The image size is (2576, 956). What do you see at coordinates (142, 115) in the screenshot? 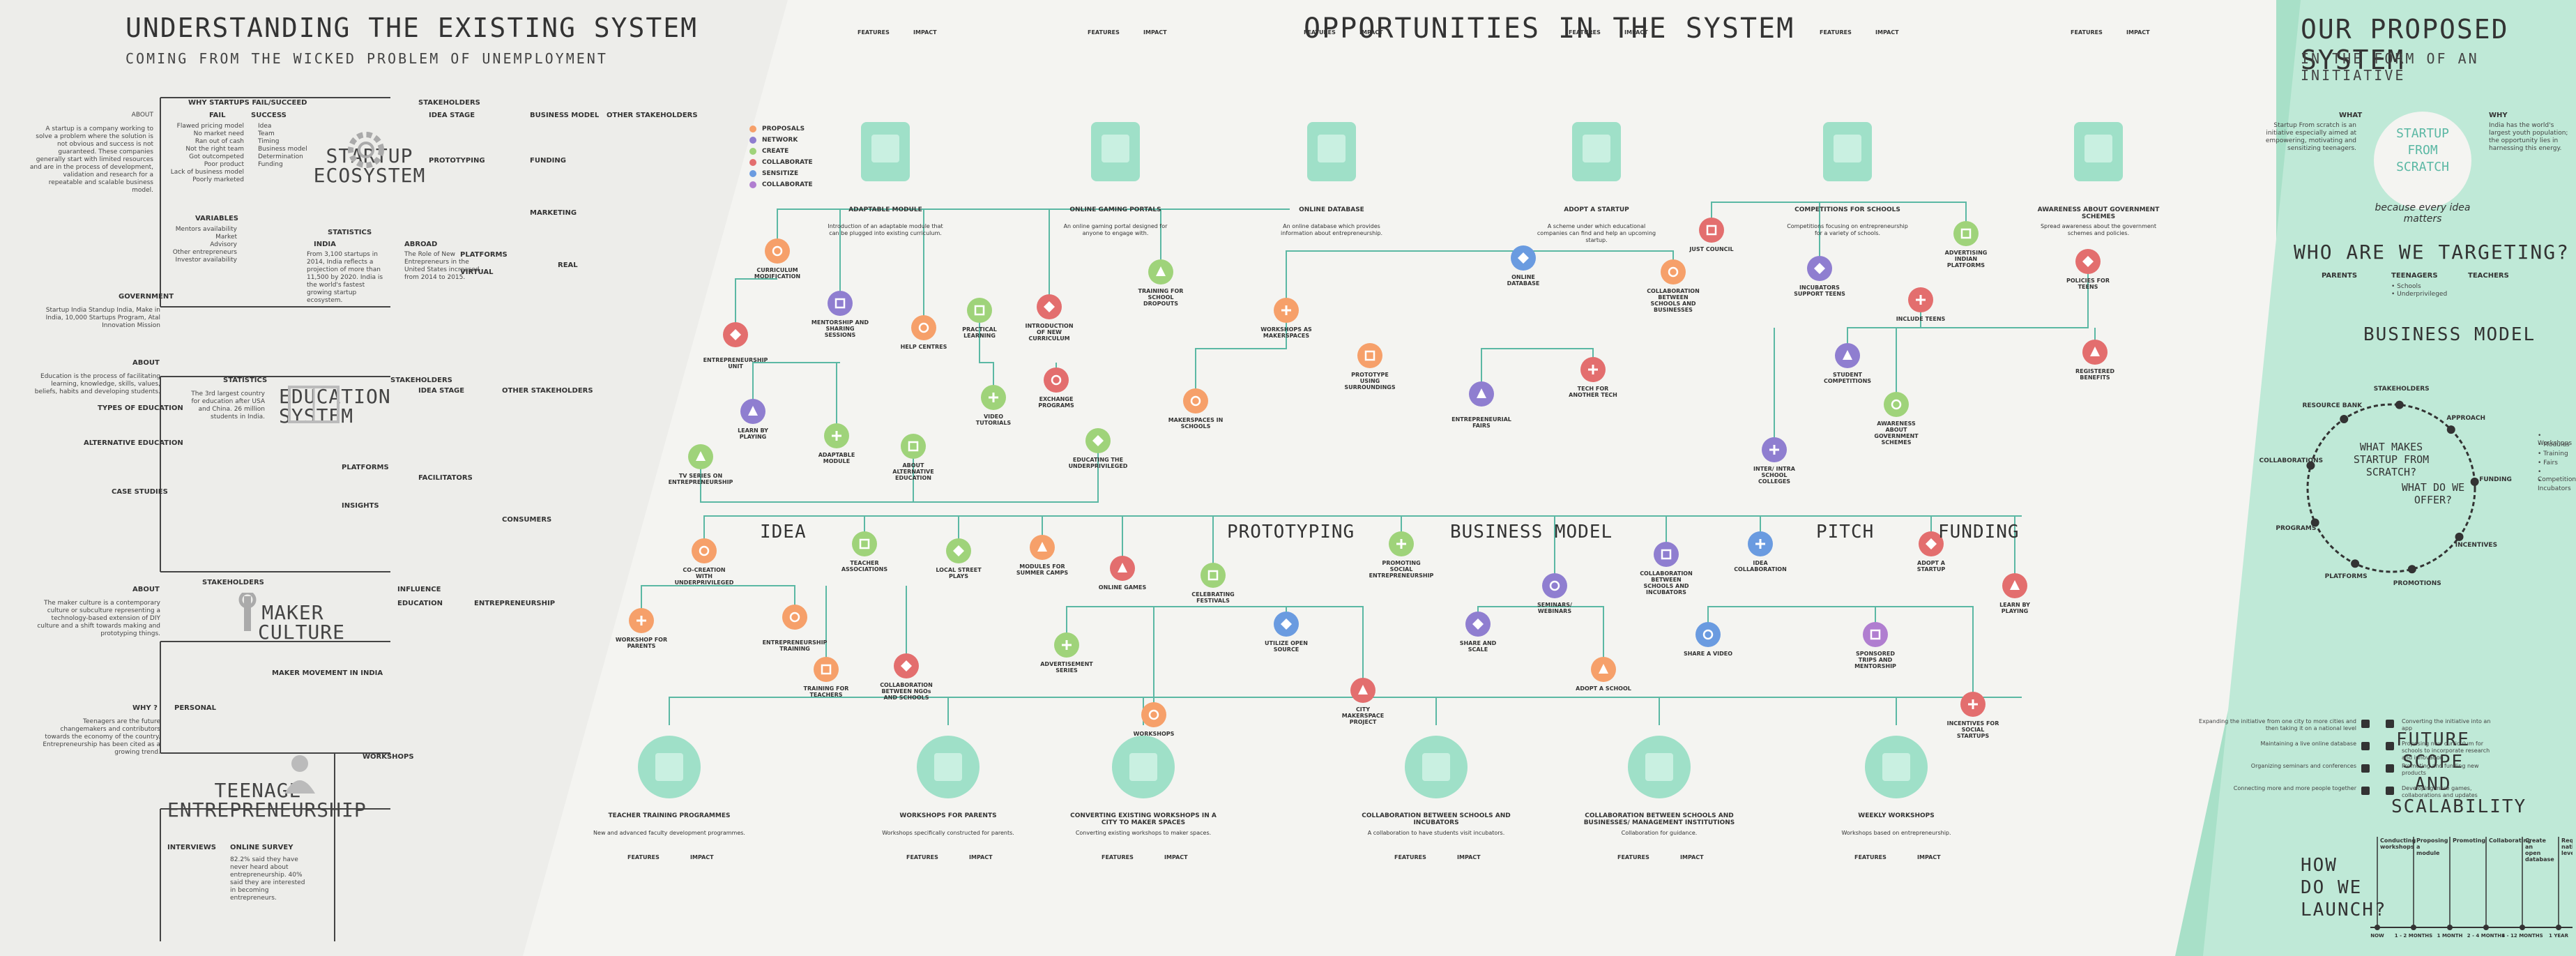
I see `startup-about-heading: ABOUT` at bounding box center [142, 115].